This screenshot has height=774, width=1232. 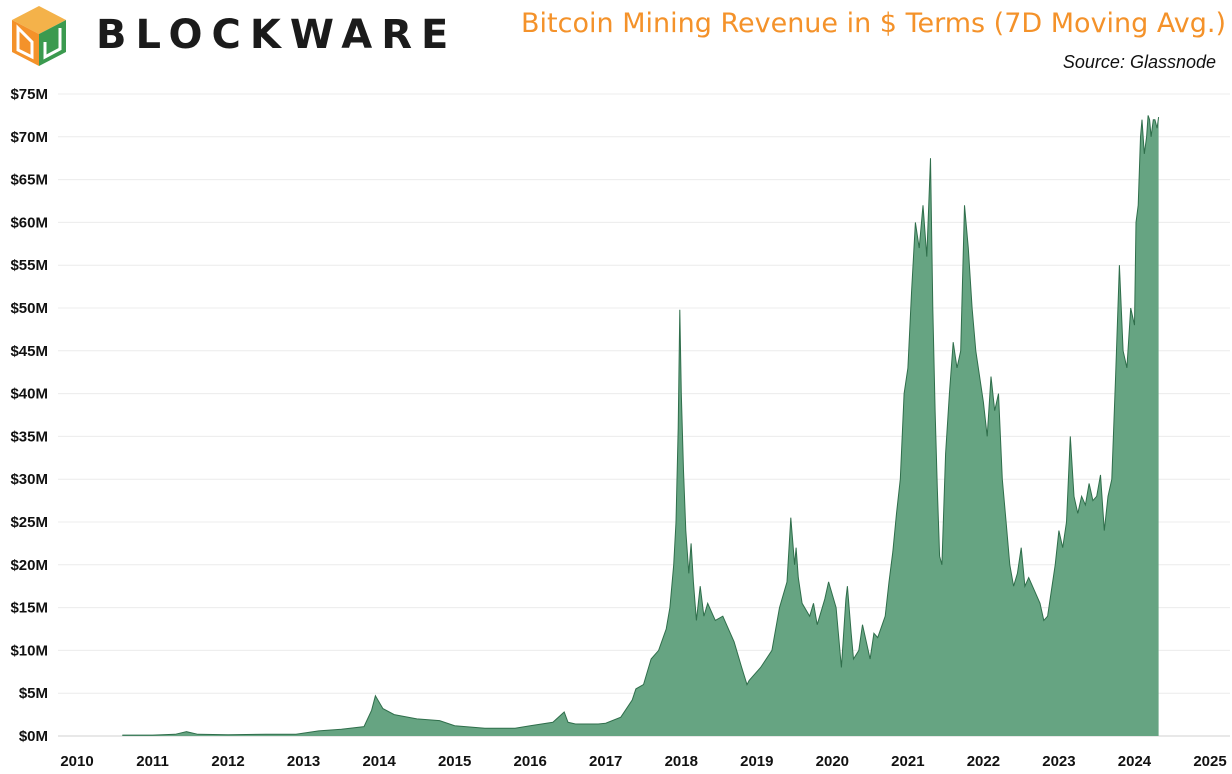 I want to click on y-tick-label: $70M, so click(x=29, y=137).